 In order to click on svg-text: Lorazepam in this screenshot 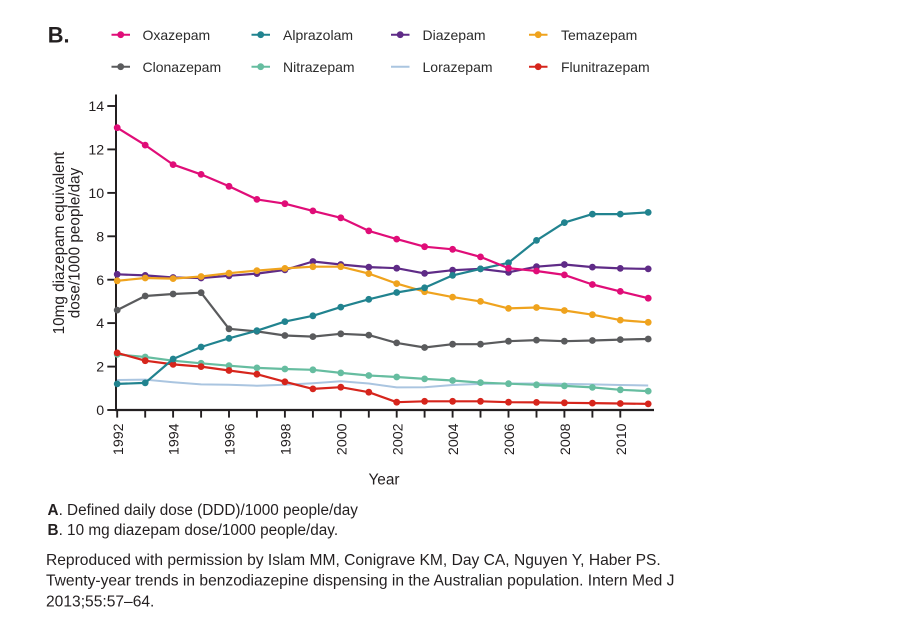, I will do `click(458, 67)`.